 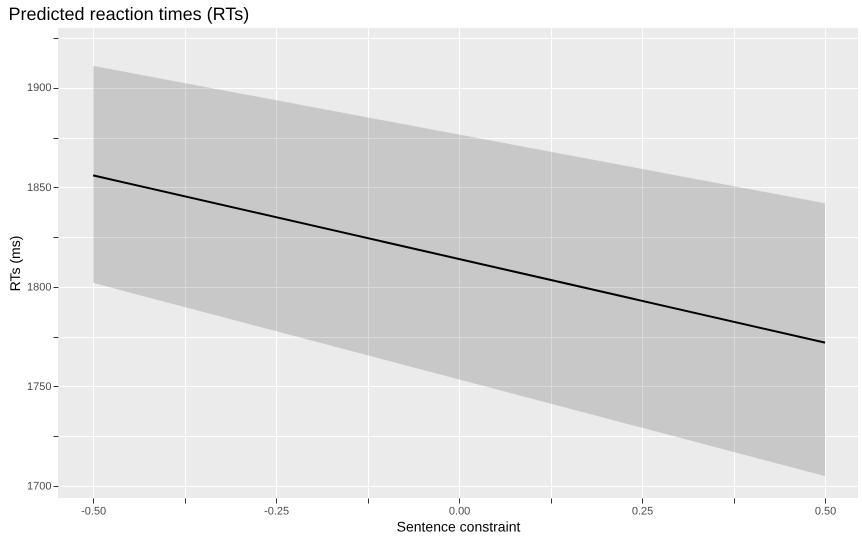 What do you see at coordinates (459, 512) in the screenshot?
I see `x-tick-label: 0.00` at bounding box center [459, 512].